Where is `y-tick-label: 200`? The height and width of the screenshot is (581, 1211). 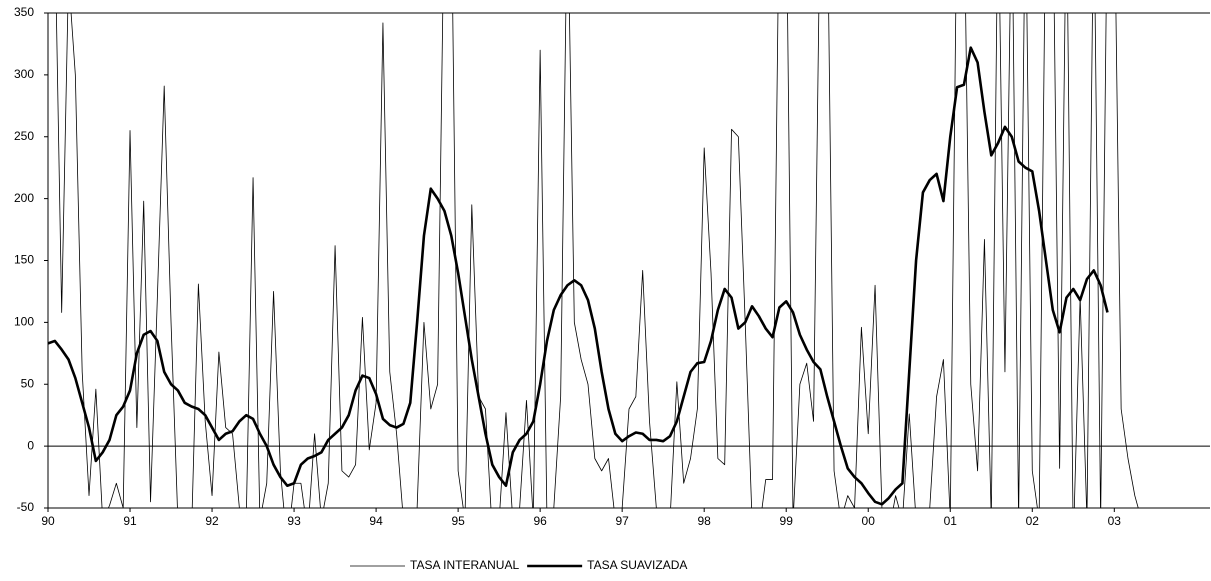
y-tick-label: 200 is located at coordinates (24, 198).